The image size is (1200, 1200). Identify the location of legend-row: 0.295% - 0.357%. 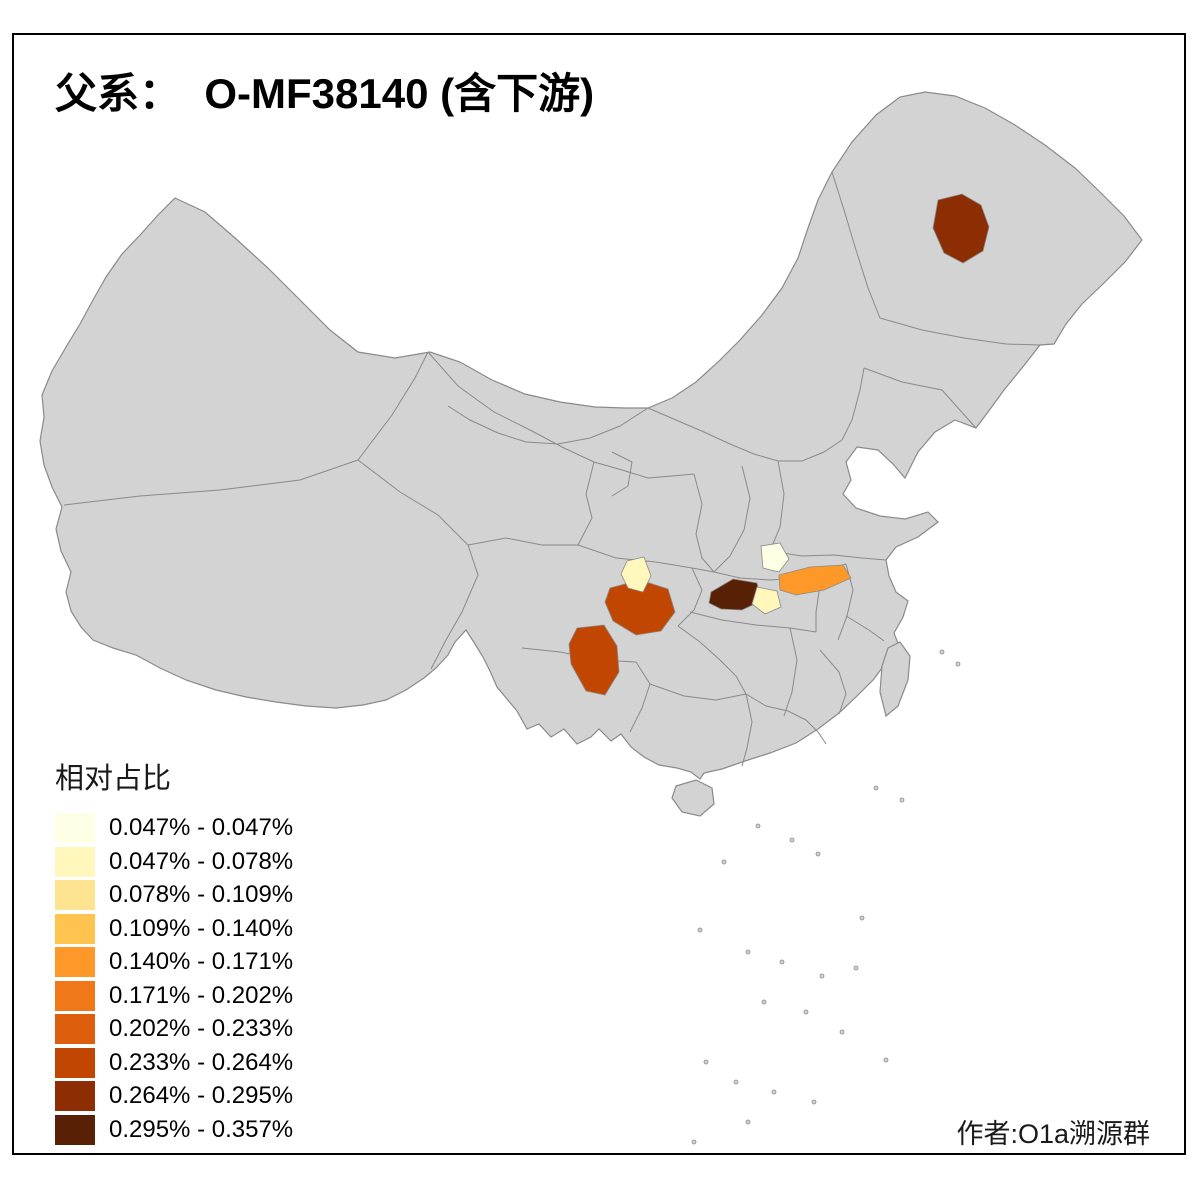
(174, 1129).